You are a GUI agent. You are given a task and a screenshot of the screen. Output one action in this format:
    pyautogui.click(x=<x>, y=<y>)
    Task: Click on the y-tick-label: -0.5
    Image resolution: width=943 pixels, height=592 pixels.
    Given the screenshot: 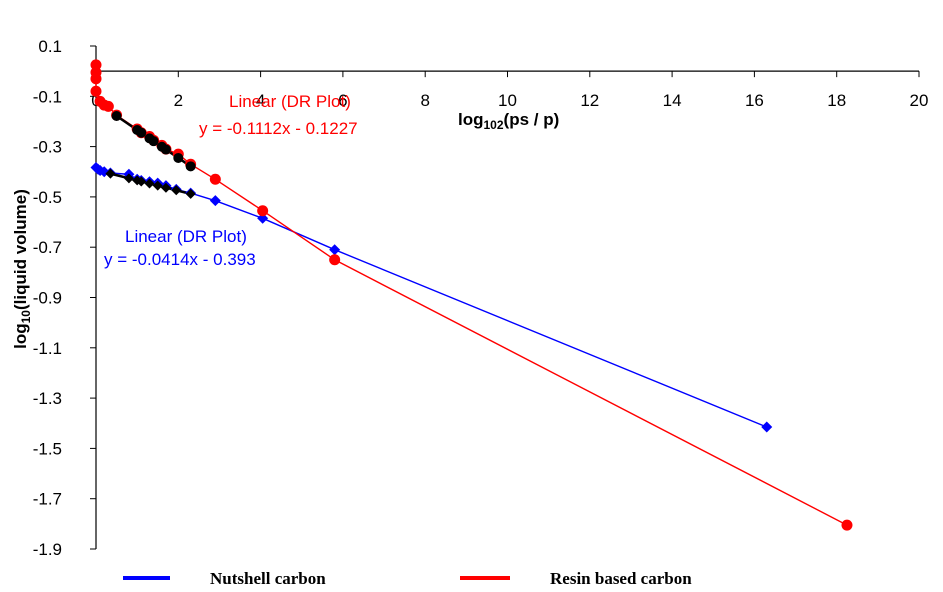 What is the action you would take?
    pyautogui.click(x=47, y=197)
    